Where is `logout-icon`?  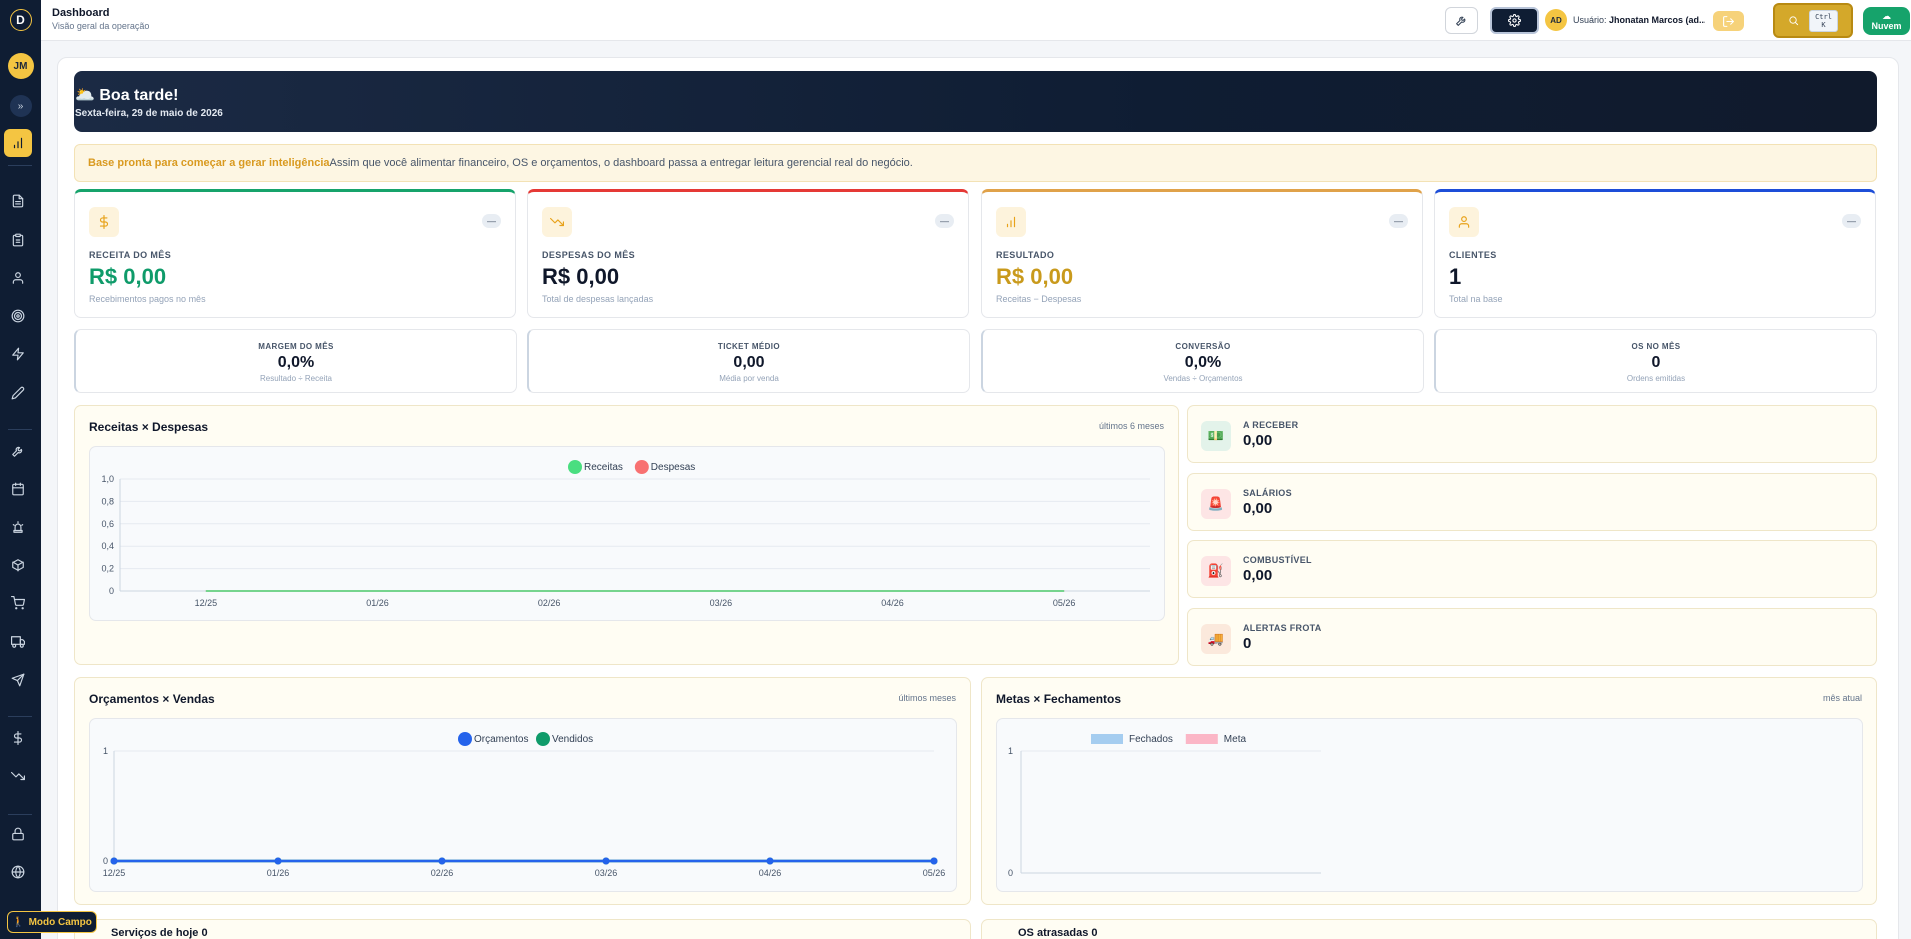 logout-icon is located at coordinates (1728, 21).